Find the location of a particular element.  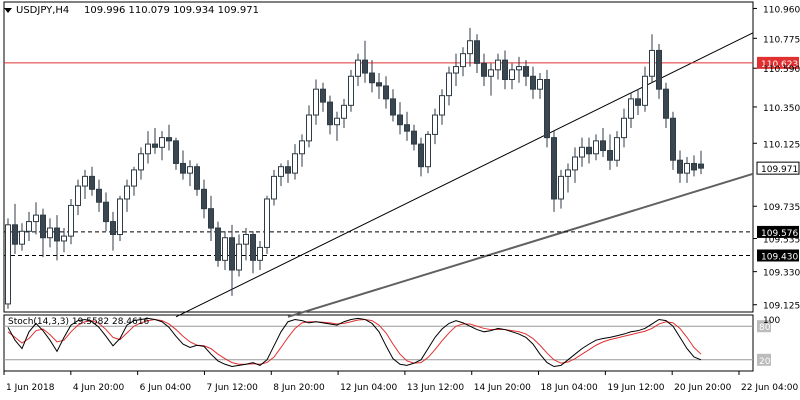

time-tick-label: 18 Jun 04:00 is located at coordinates (569, 388).